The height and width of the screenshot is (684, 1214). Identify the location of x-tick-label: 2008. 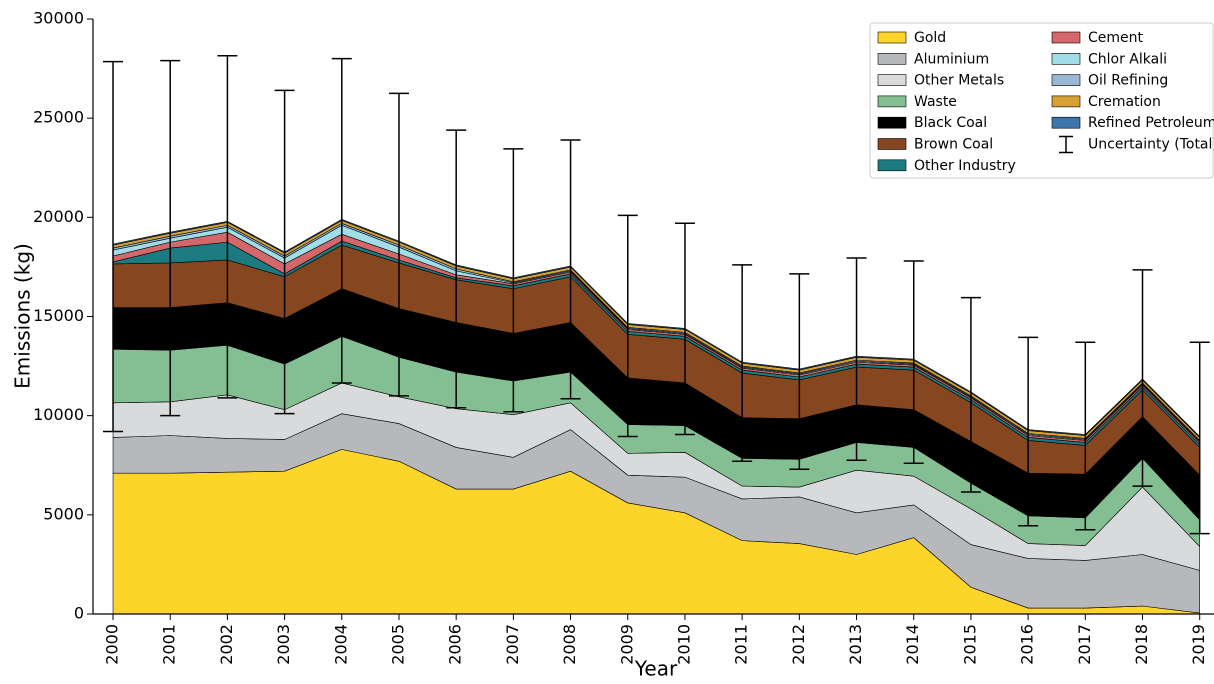
(569, 644).